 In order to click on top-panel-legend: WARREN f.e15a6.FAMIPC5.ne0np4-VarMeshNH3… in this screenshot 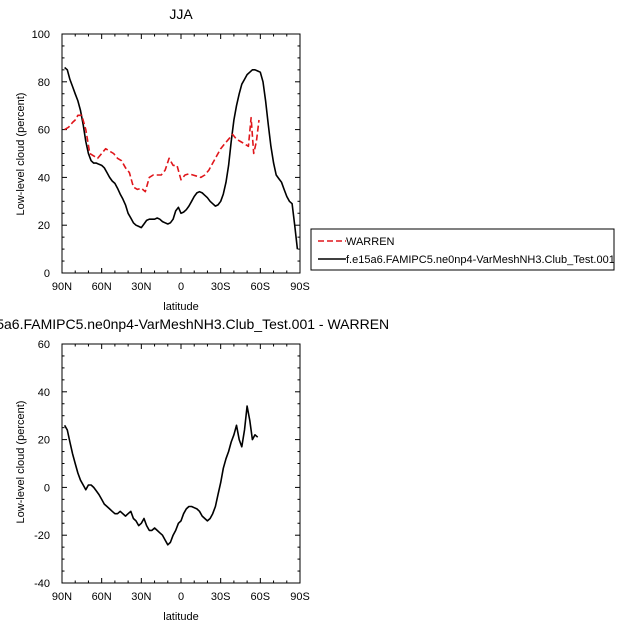, I will do `click(462, 249)`.